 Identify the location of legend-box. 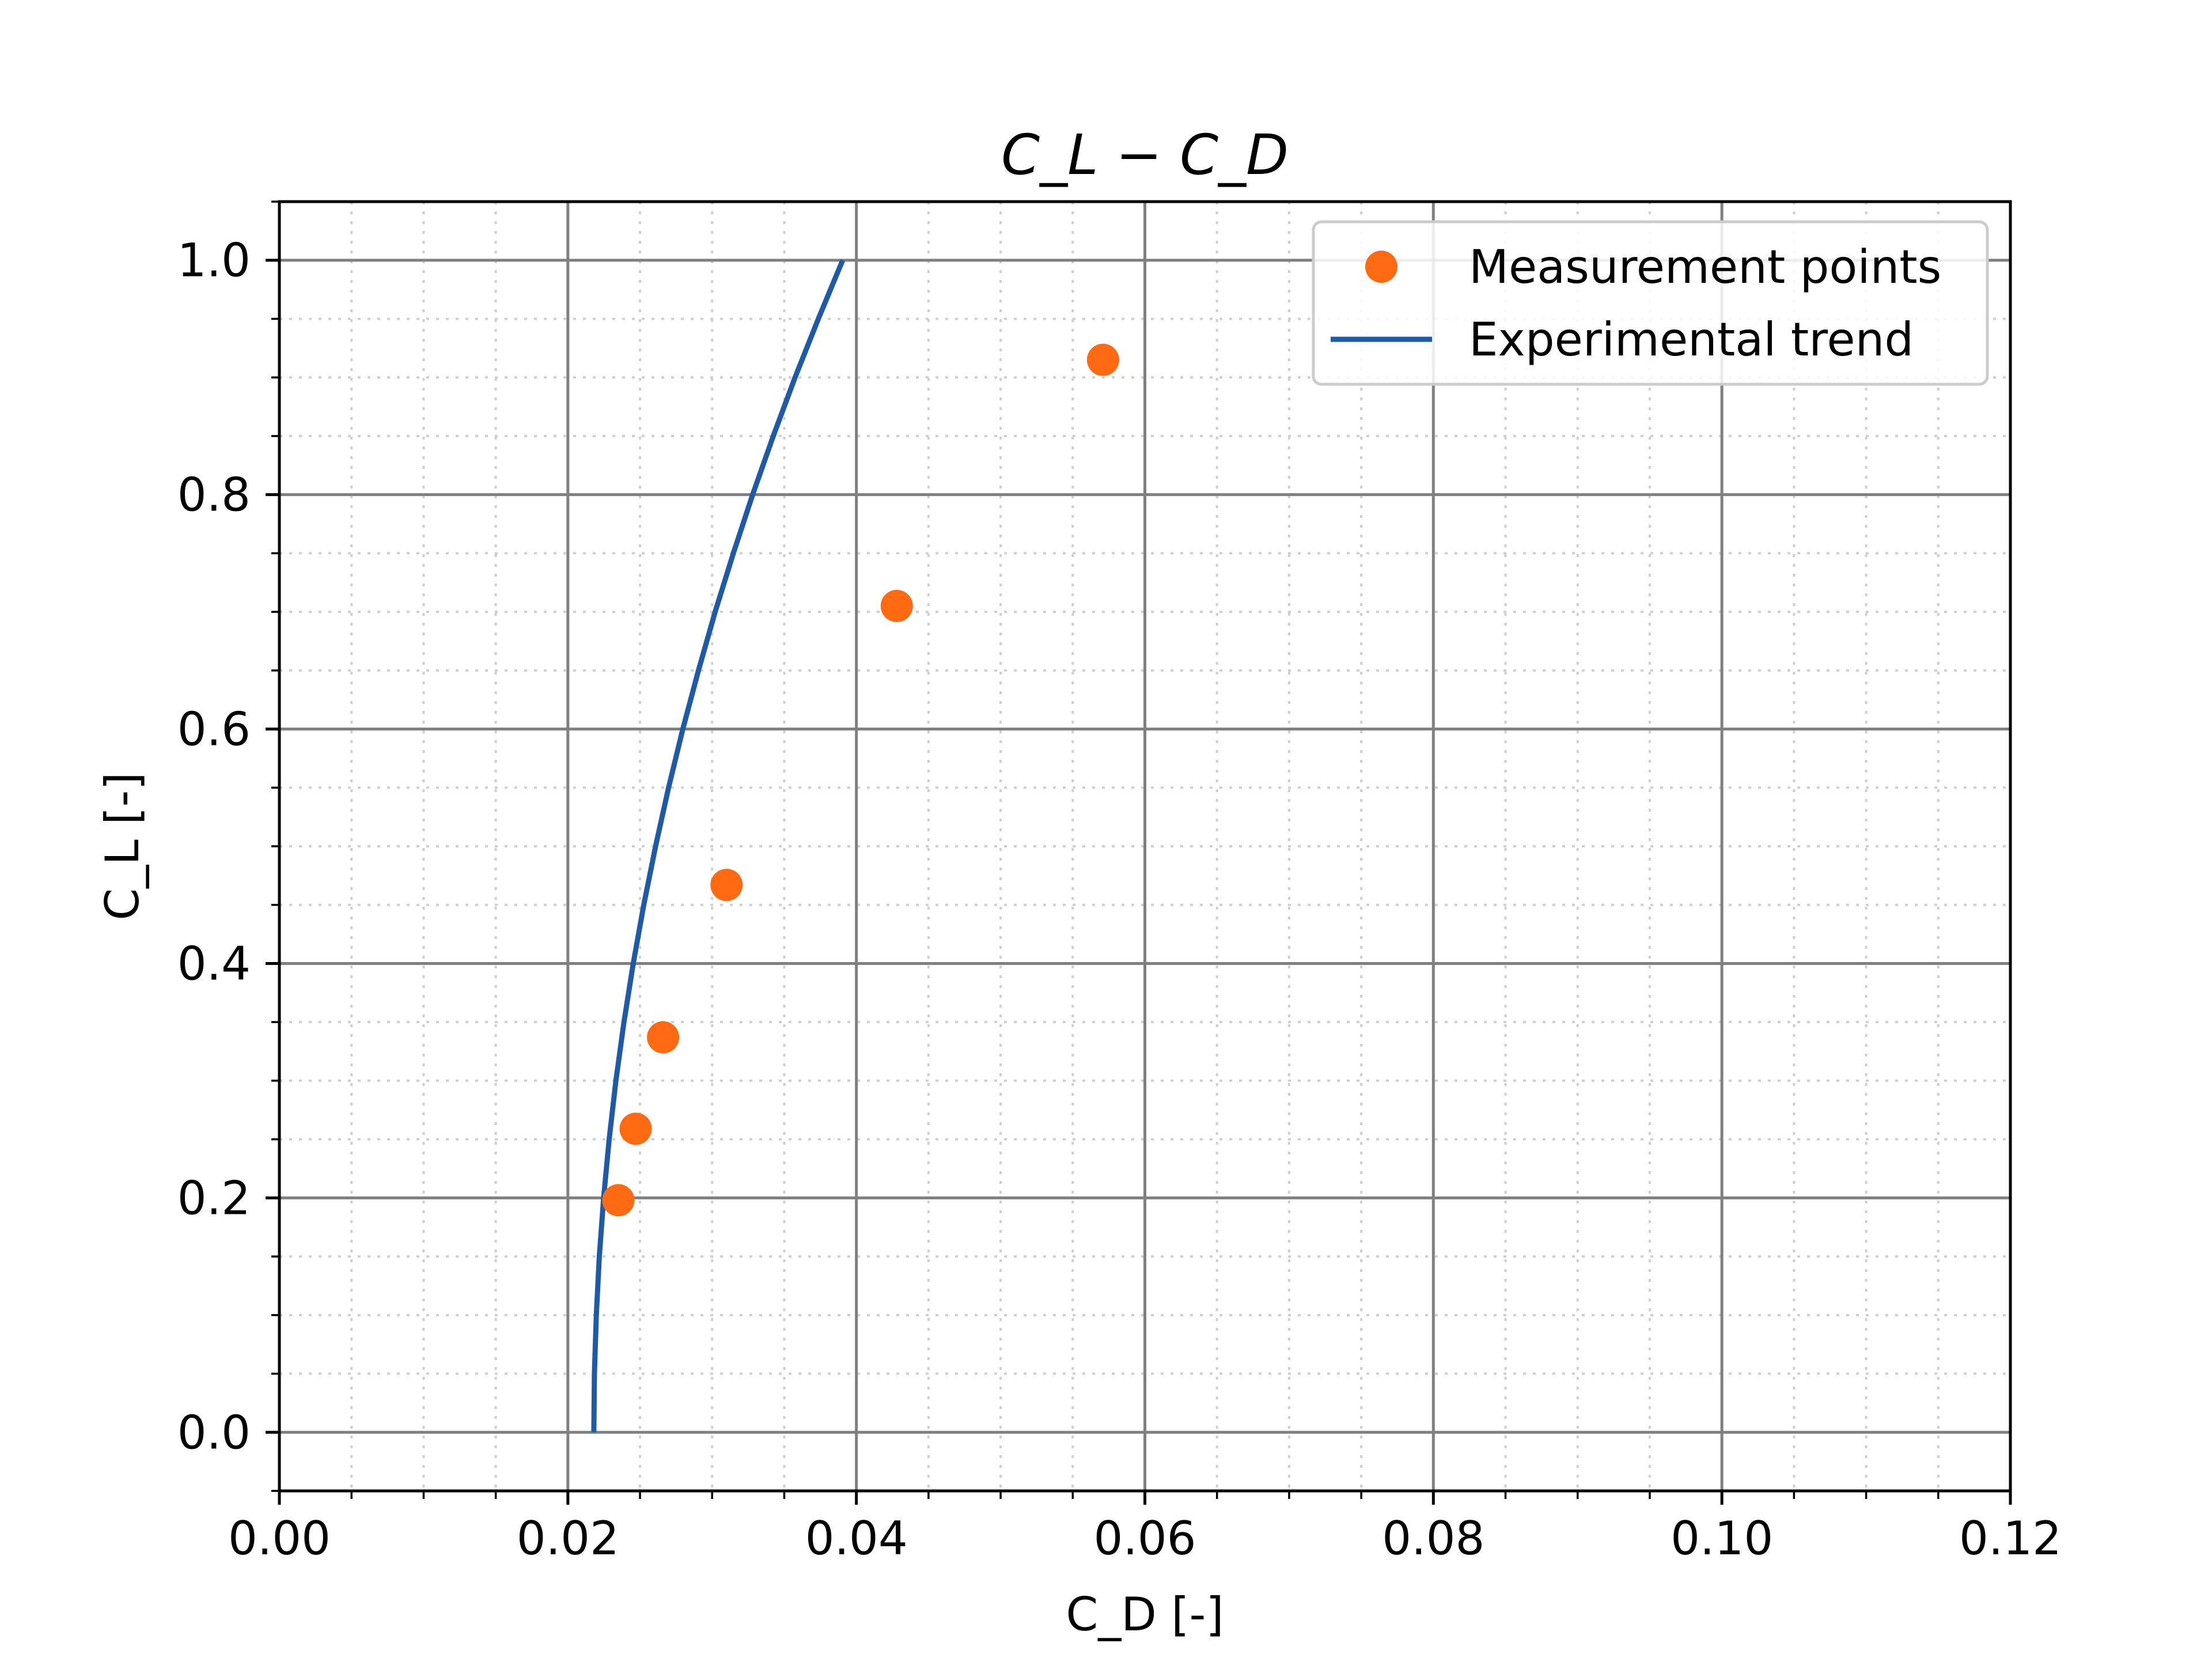
(1650, 303).